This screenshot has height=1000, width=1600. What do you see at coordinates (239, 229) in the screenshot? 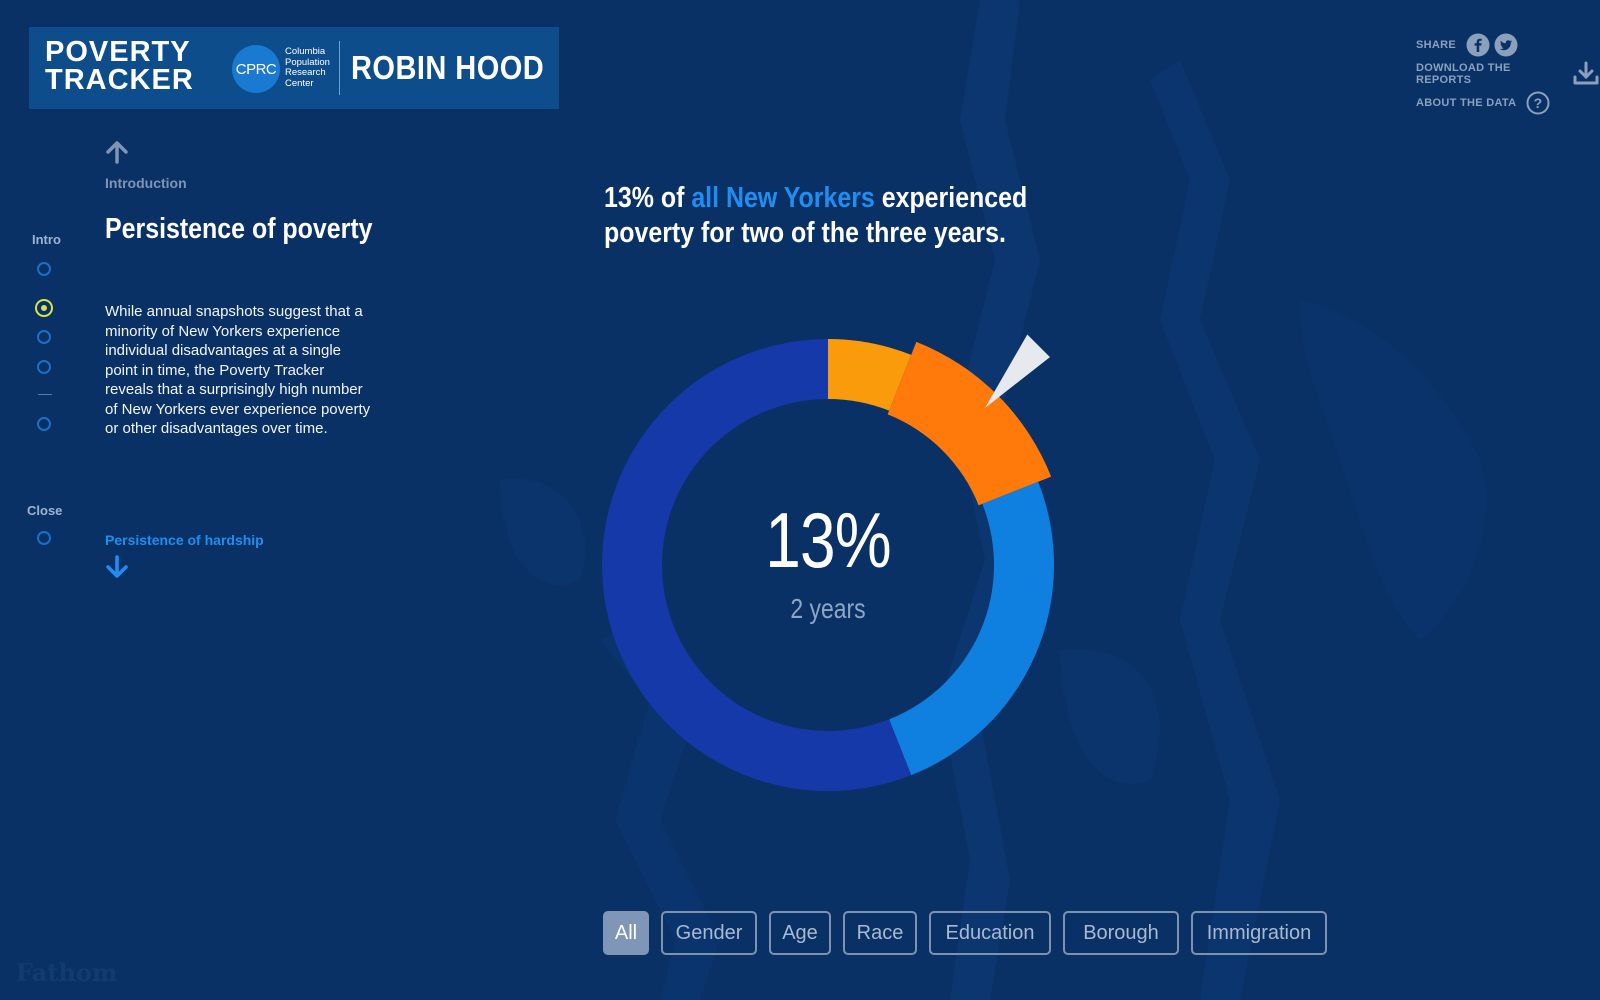
I see `section-title: Persistence of poverty` at bounding box center [239, 229].